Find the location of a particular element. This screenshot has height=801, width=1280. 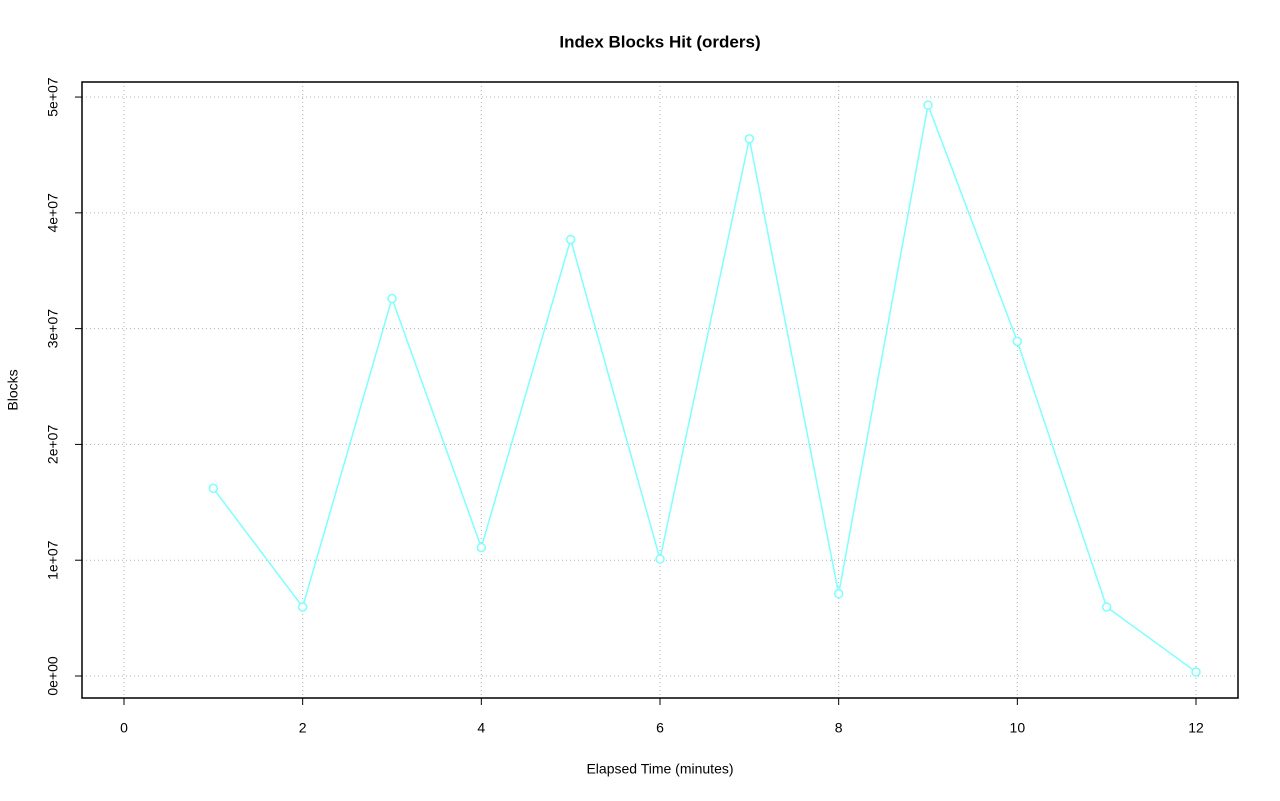

y-tick-label: 3e+07 is located at coordinates (53, 329).